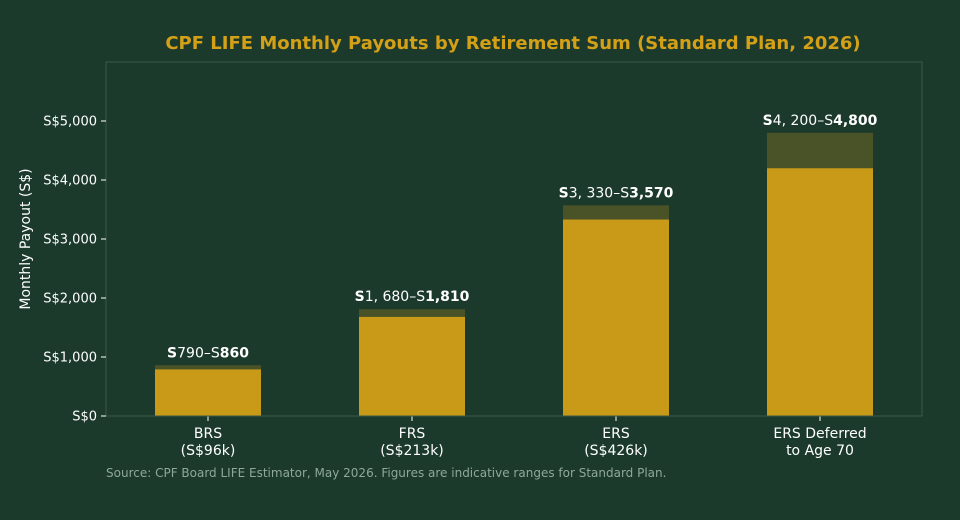  Describe the element at coordinates (412, 297) in the screenshot. I see `data-label: S1, 680–S1,810` at that location.